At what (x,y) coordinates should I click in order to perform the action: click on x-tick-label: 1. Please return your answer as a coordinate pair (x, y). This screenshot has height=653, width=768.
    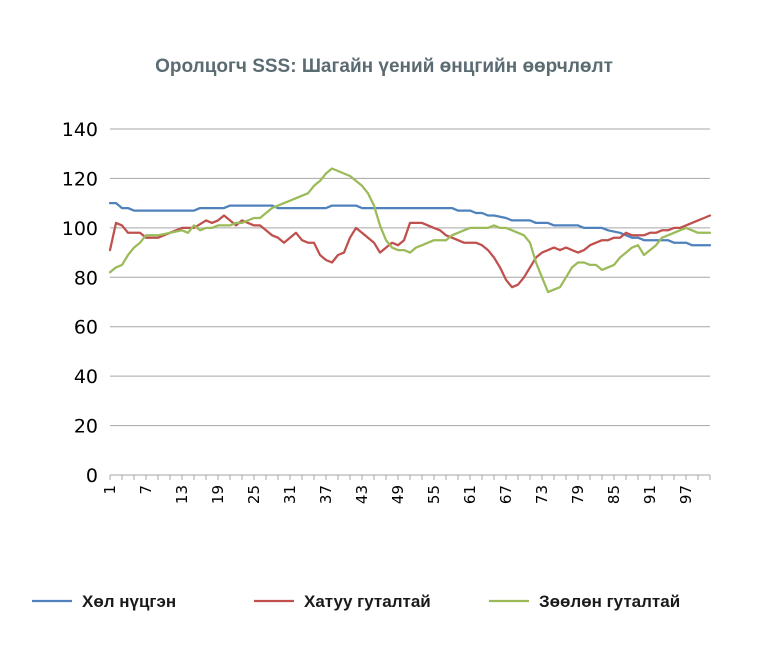
    Looking at the image, I should click on (110, 490).